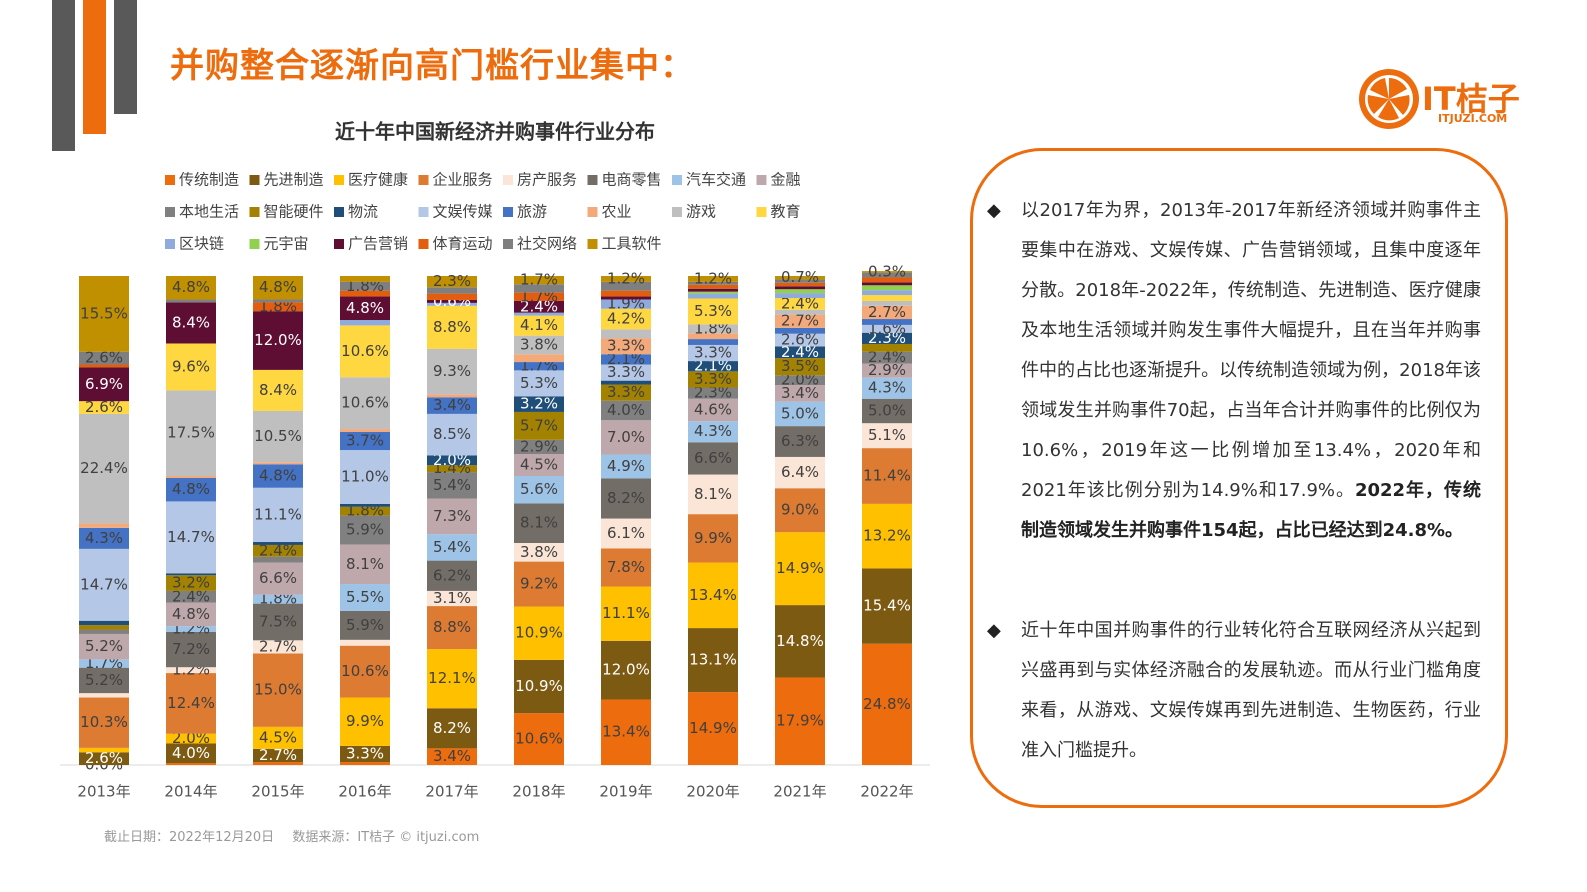 The image size is (1587, 892). I want to click on data-label: 14.7%, so click(104, 584).